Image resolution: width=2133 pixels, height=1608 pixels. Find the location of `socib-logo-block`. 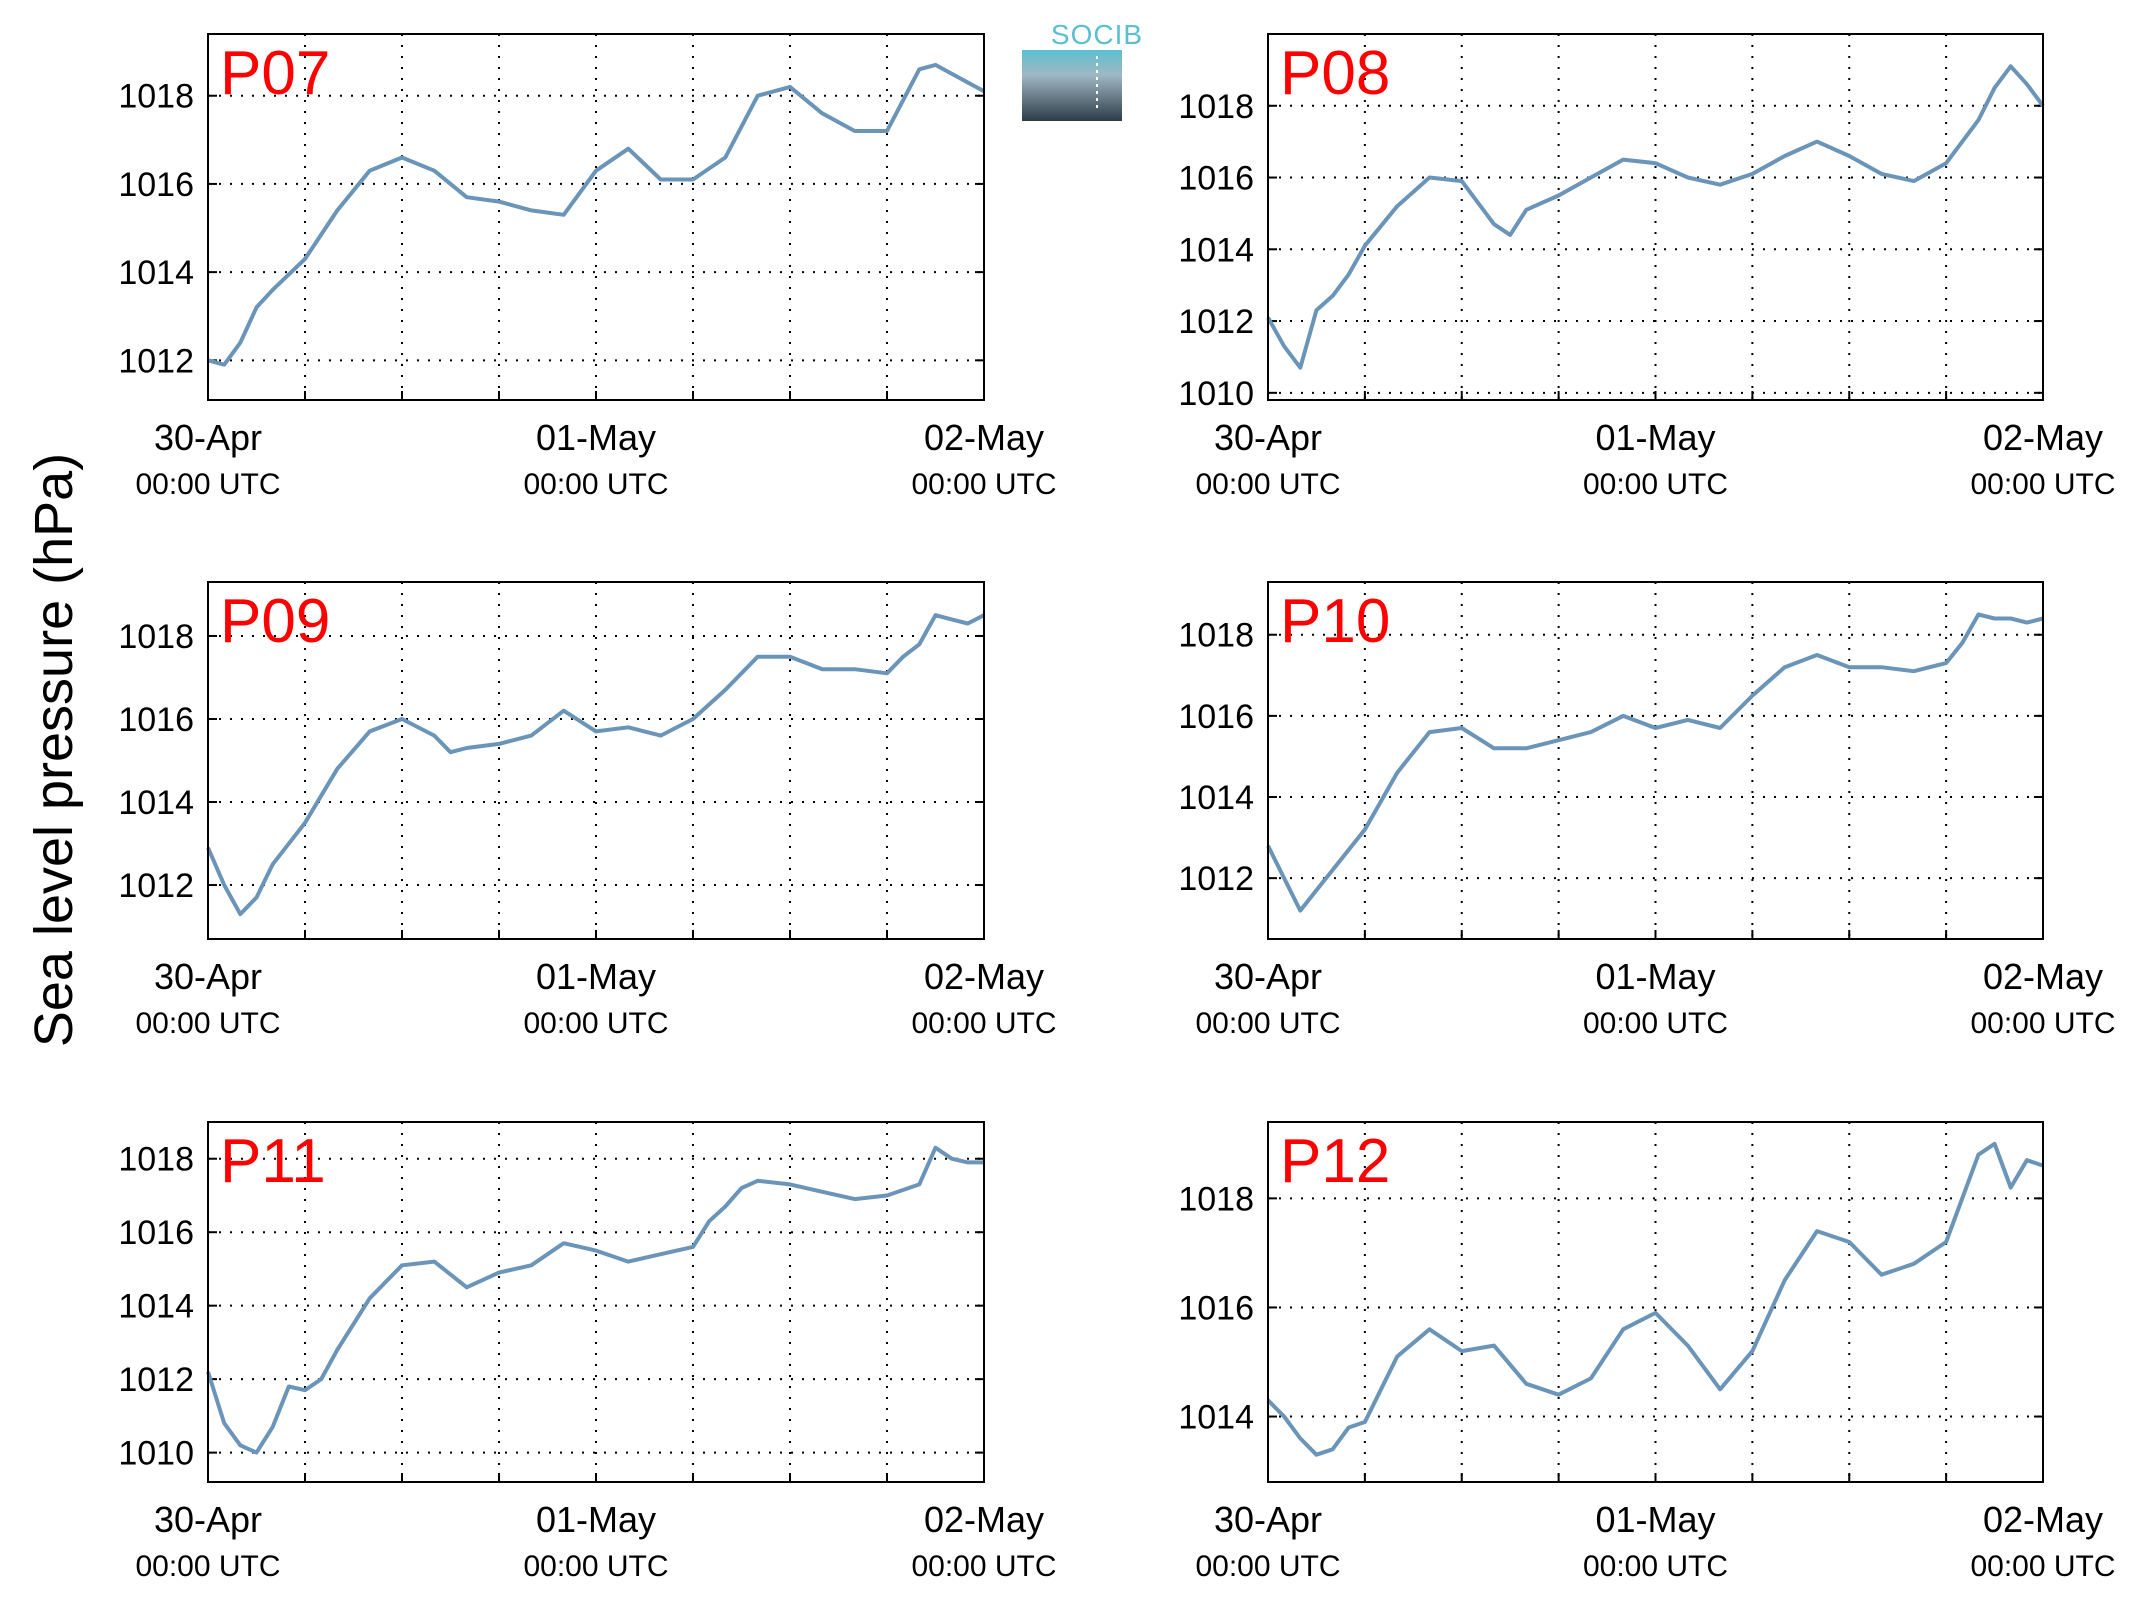

socib-logo-block is located at coordinates (1072, 85).